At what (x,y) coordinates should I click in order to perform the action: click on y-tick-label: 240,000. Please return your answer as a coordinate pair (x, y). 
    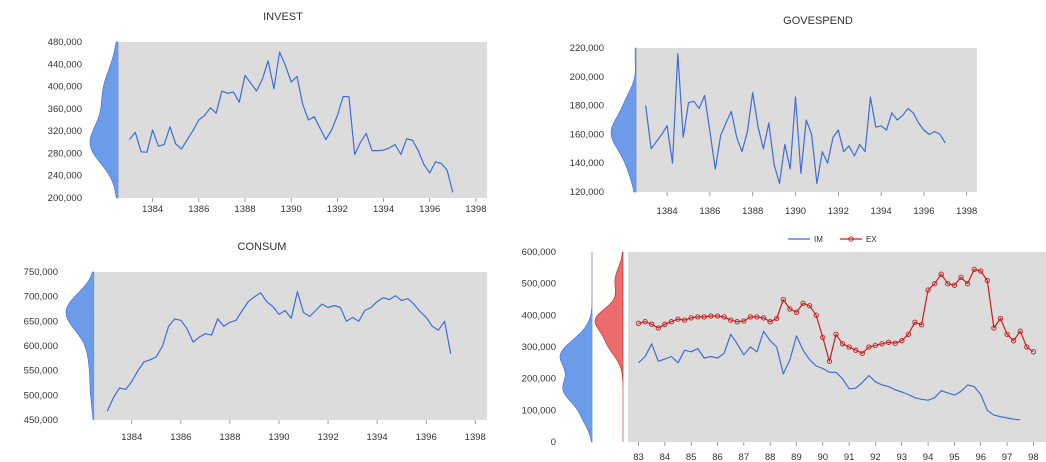
    Looking at the image, I should click on (65, 176).